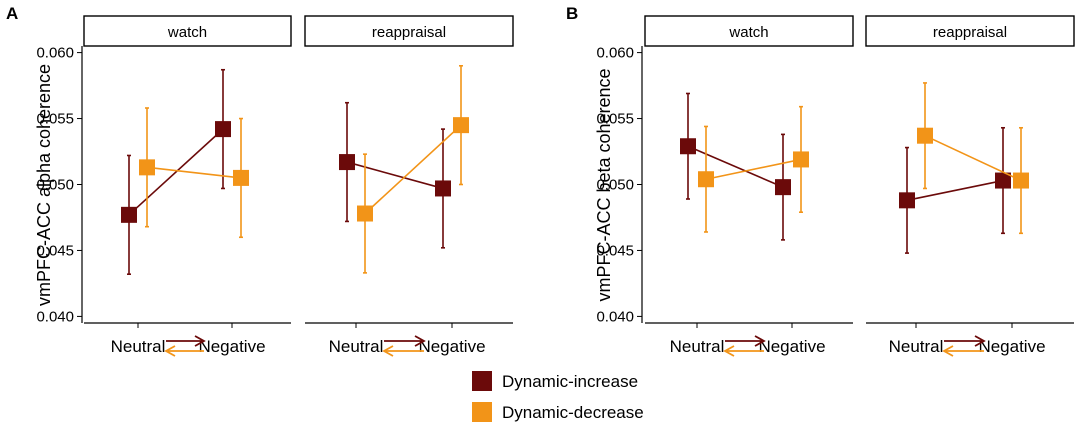  What do you see at coordinates (572, 13) in the screenshot?
I see `panel-label: B` at bounding box center [572, 13].